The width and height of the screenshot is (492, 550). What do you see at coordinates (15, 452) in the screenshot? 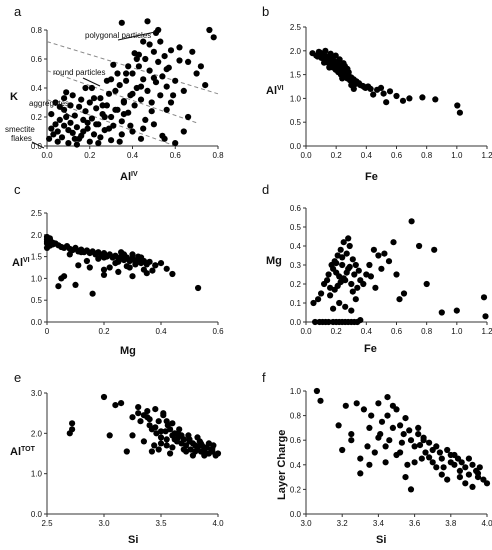
I see `panel-e-ylabel-main: Al` at bounding box center [15, 452].